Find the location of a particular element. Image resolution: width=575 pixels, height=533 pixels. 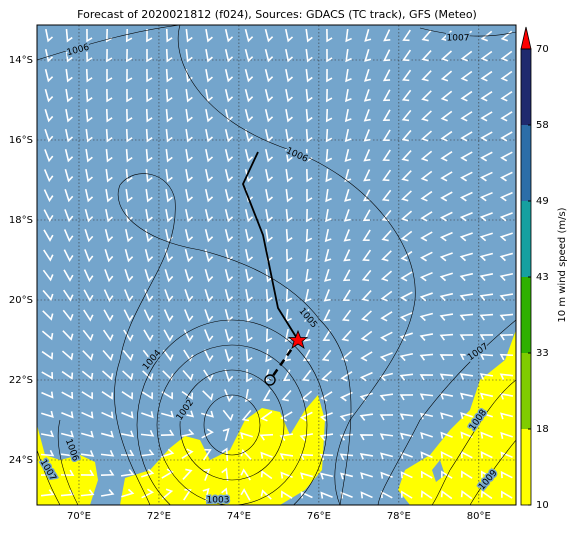

y-tick-label: 16°S is located at coordinates (21, 140).